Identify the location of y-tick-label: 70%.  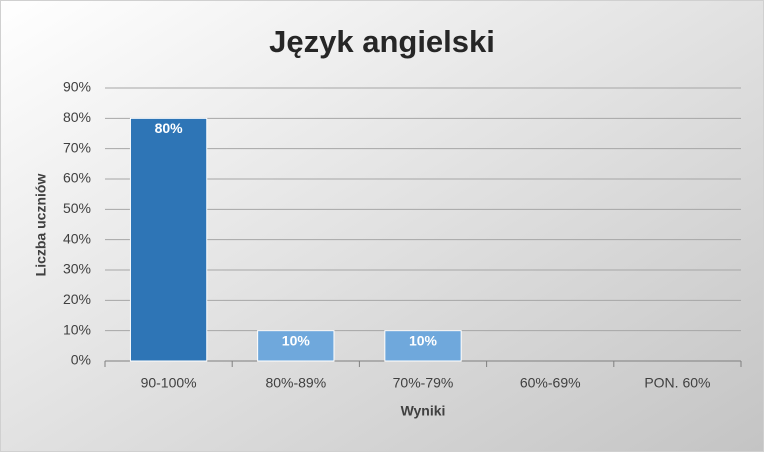
(77, 147).